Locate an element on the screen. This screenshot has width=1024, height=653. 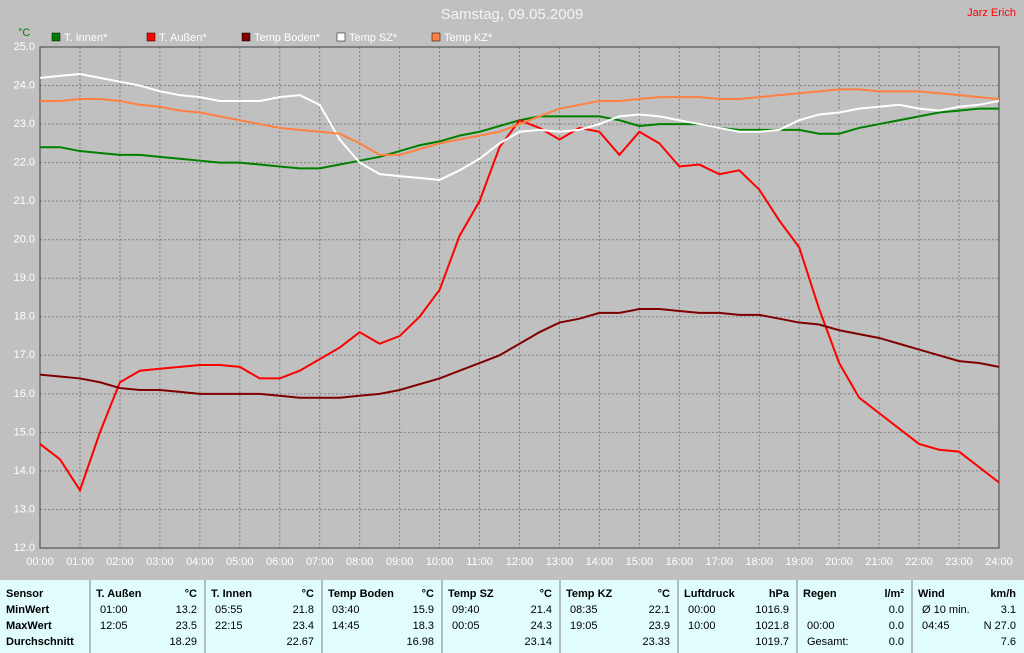
y-tick-label: 20.0 is located at coordinates (24, 240).